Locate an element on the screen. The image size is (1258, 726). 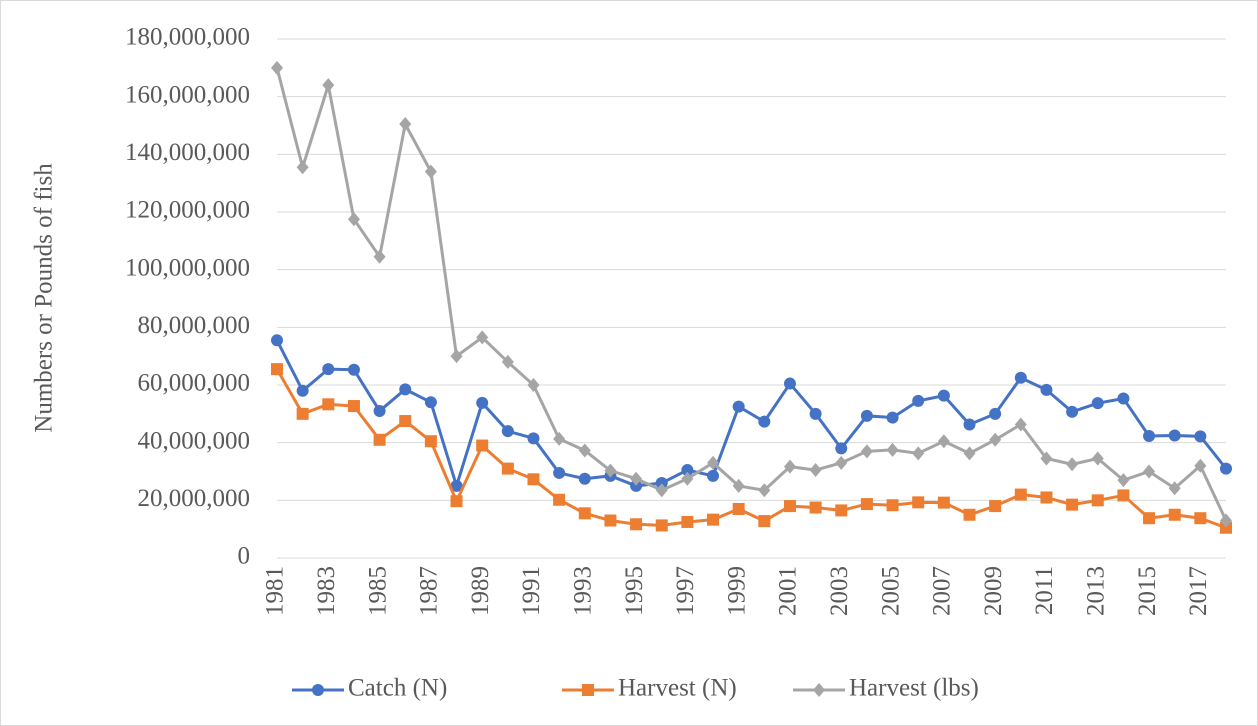
y-tick-label: 160,000,000 is located at coordinates (187, 94).